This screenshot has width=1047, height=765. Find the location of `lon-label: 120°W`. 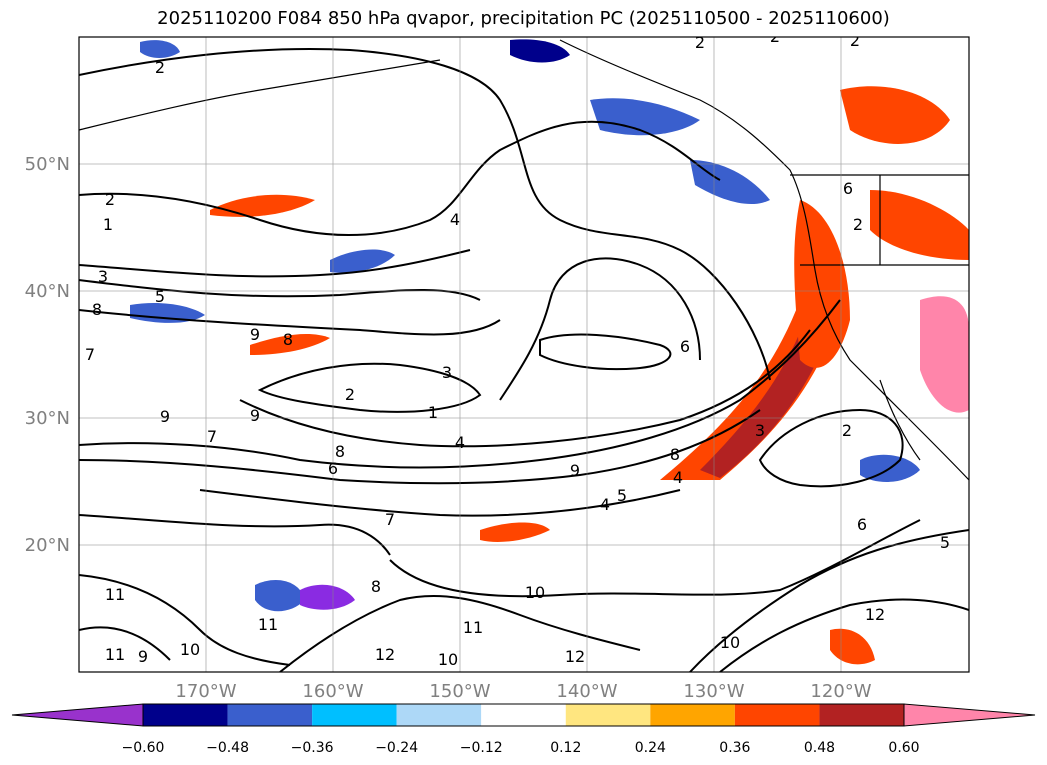

lon-label: 120°W is located at coordinates (840, 691).